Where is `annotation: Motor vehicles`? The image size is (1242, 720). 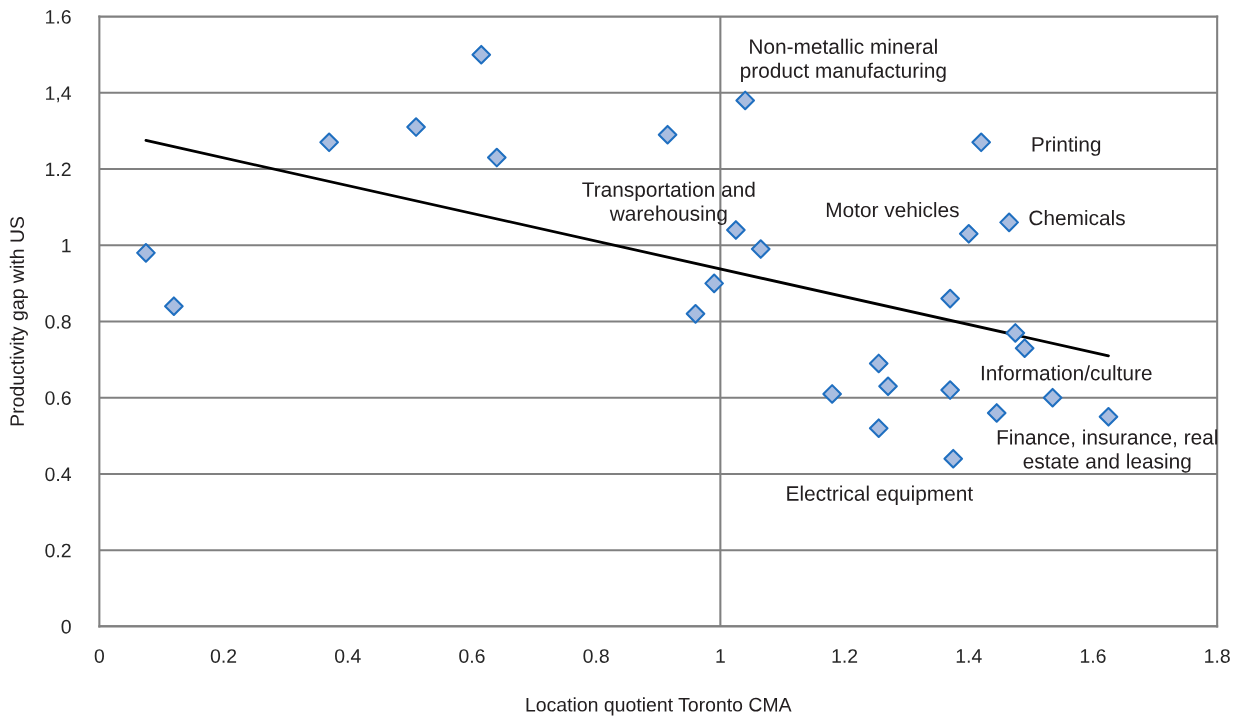 annotation: Motor vehicles is located at coordinates (892, 210).